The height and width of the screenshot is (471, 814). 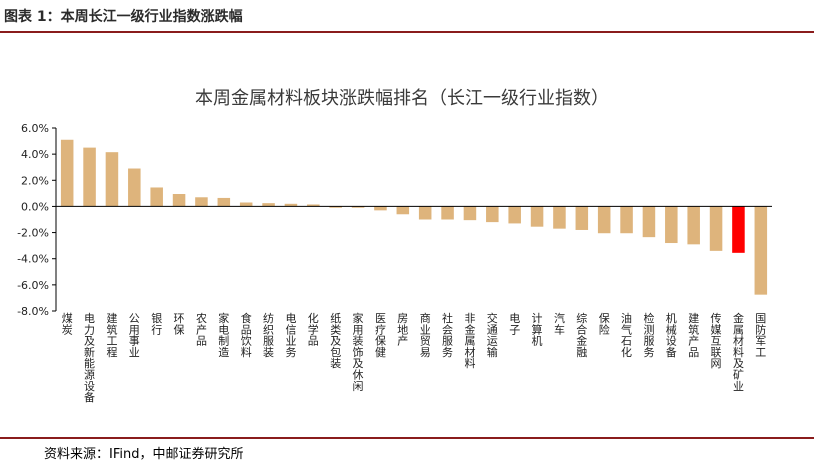 What do you see at coordinates (33, 311) in the screenshot?
I see `y-tick-label: -8.0%` at bounding box center [33, 311].